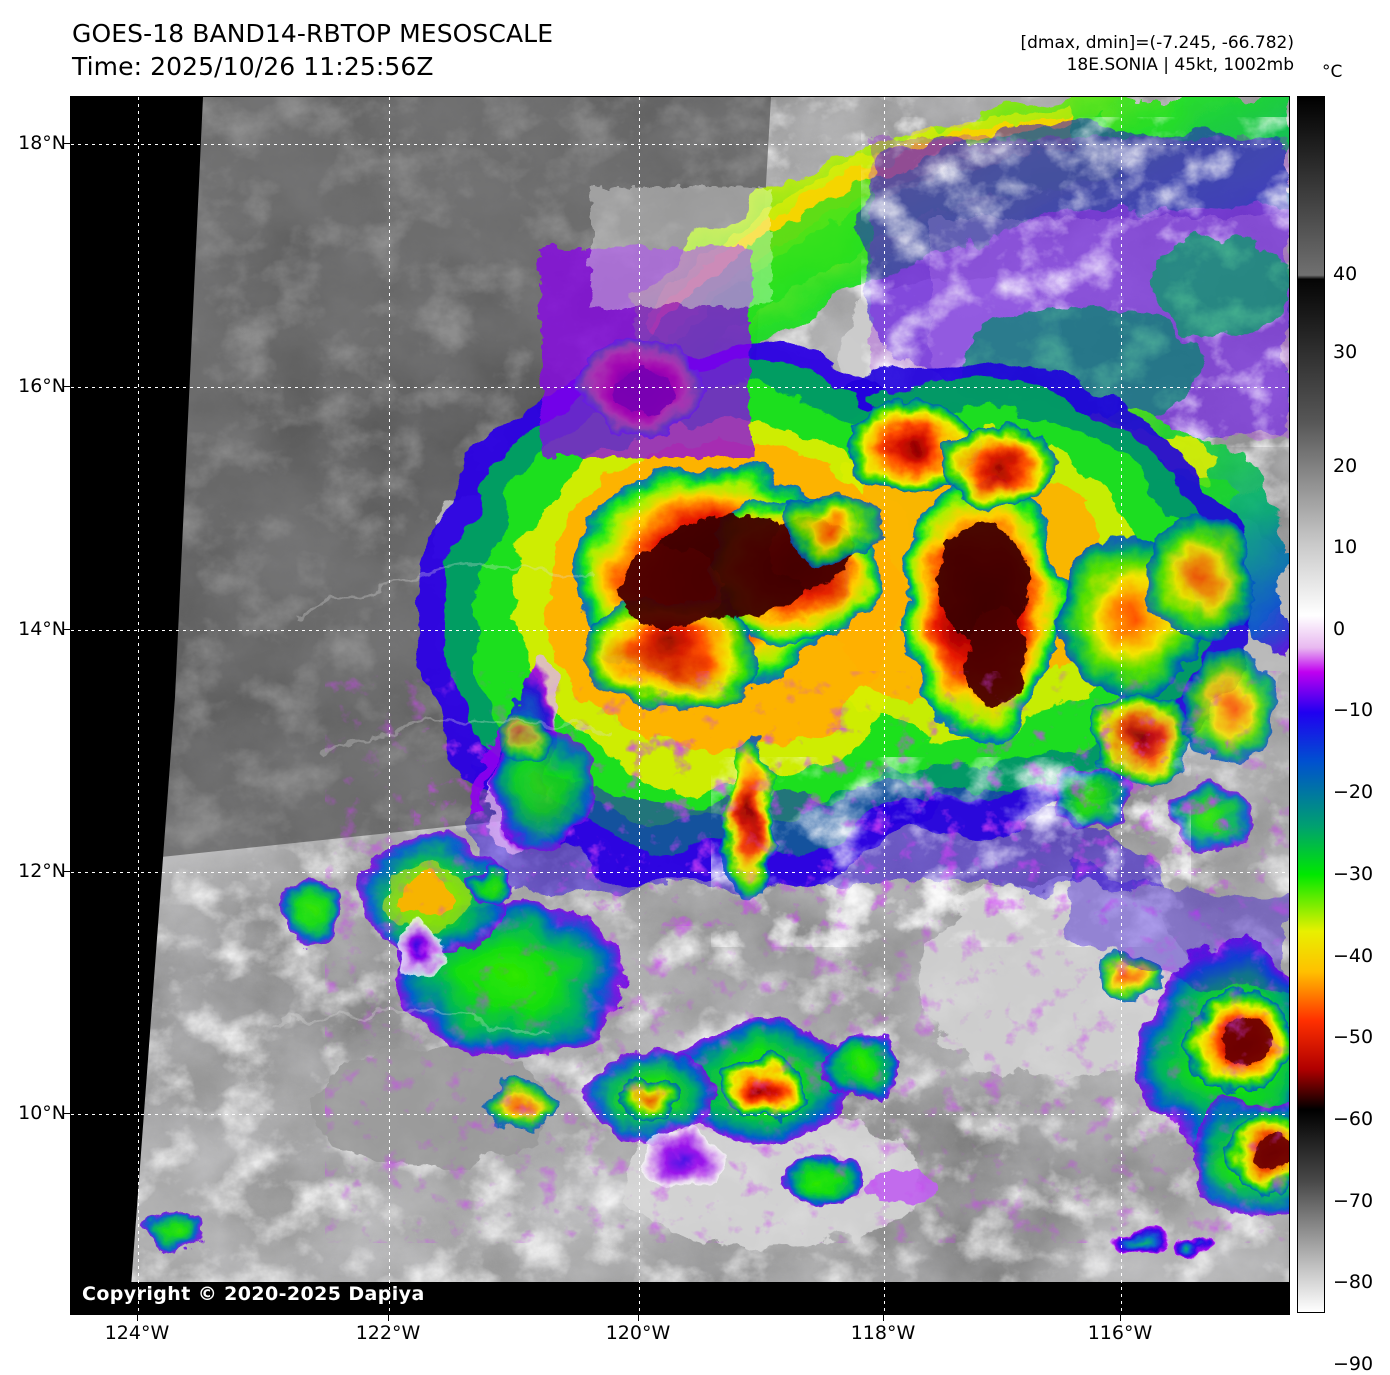 The width and height of the screenshot is (1390, 1375). What do you see at coordinates (1353, 1037) in the screenshot?
I see `colorbar-tick-9: −50` at bounding box center [1353, 1037].